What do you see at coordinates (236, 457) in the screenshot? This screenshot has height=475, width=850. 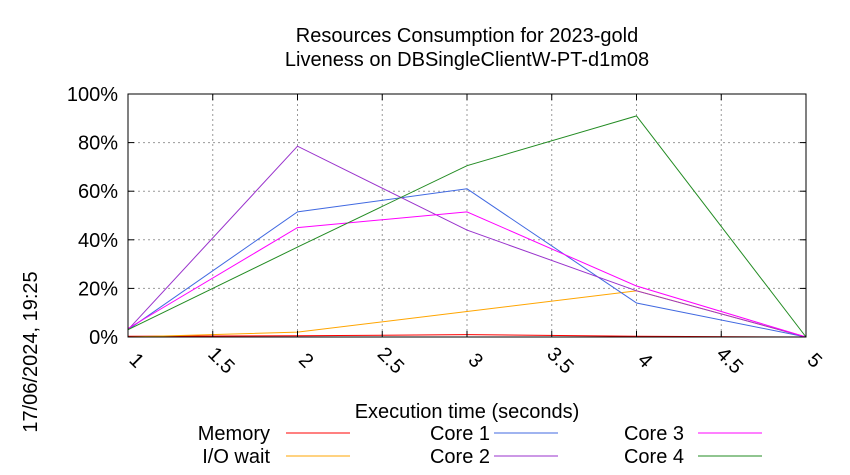 I see `legend-label: I/O wait` at bounding box center [236, 457].